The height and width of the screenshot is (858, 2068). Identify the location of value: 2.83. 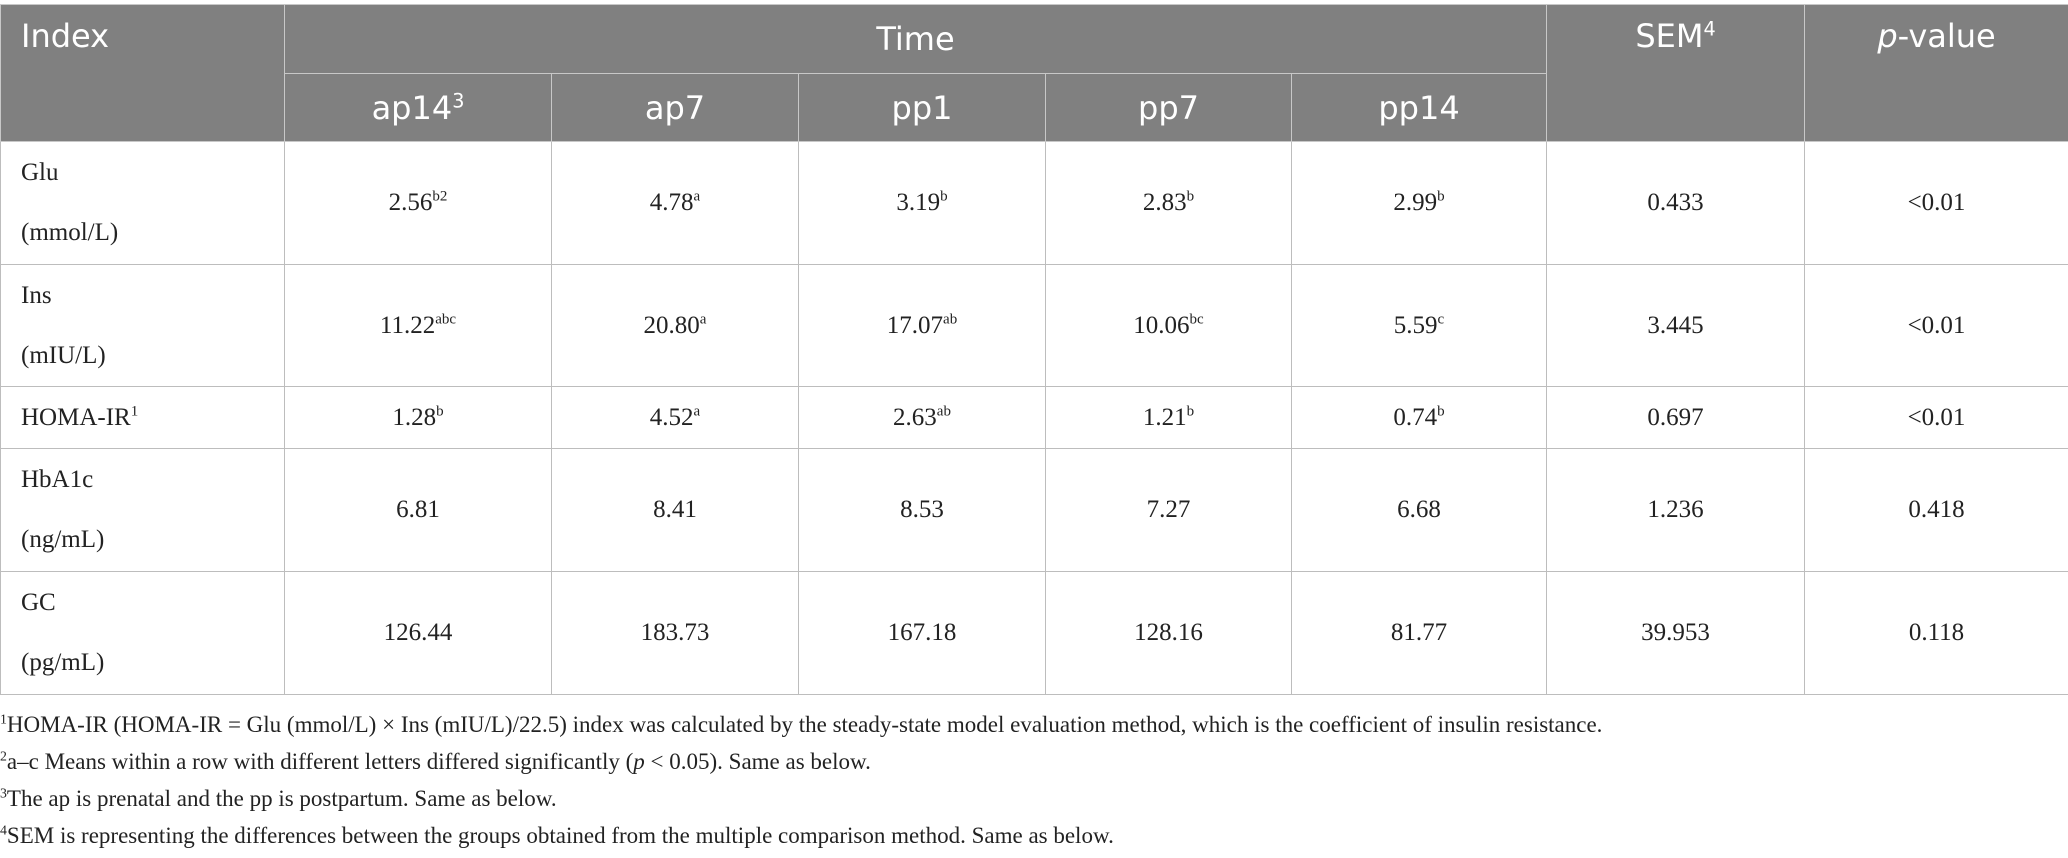
(1164, 202).